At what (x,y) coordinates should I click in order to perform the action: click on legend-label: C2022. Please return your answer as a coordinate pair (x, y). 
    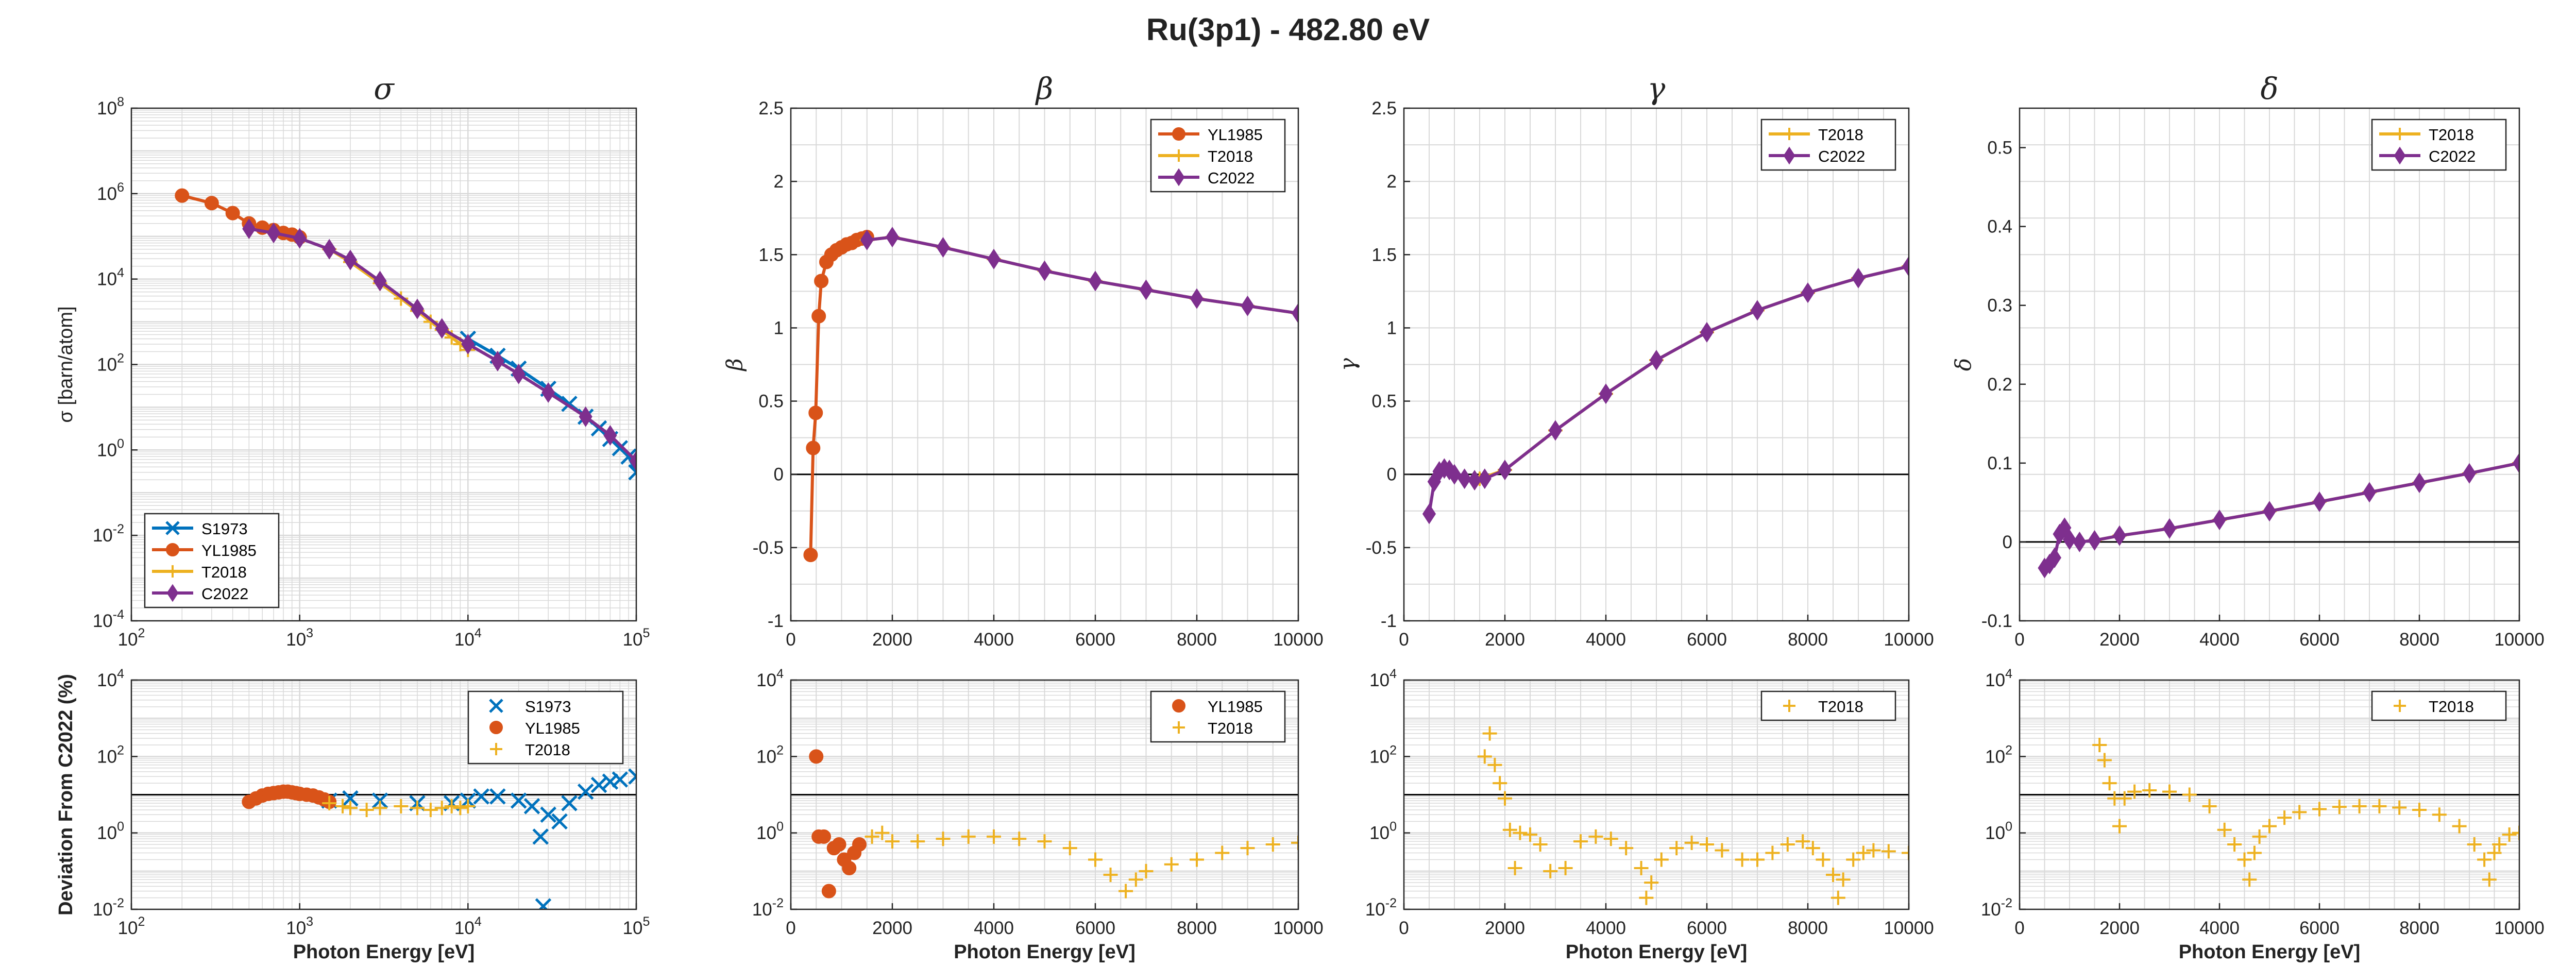
    Looking at the image, I should click on (1841, 156).